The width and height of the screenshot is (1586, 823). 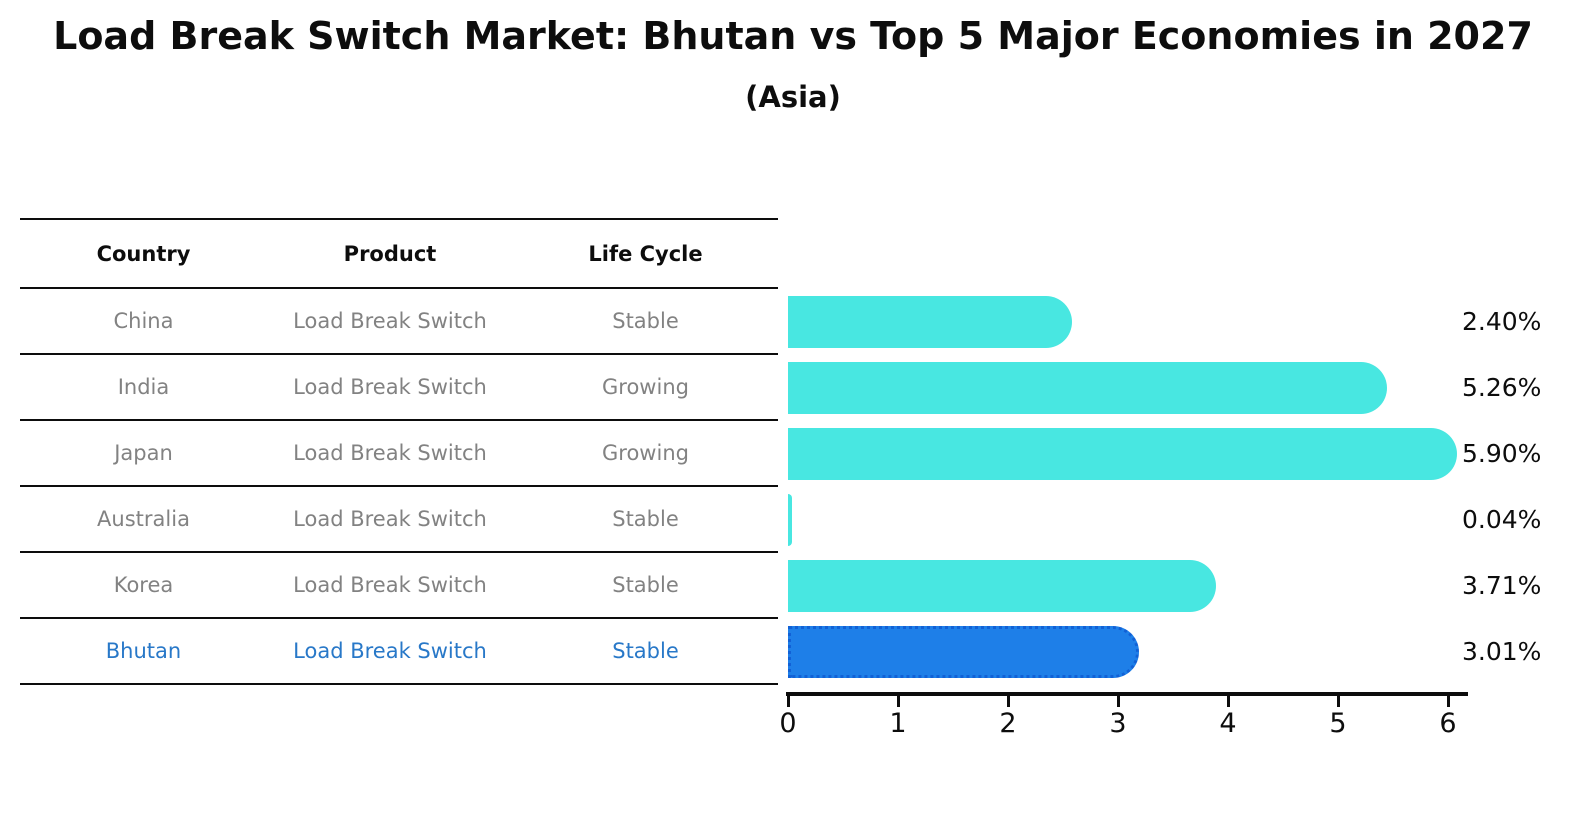 What do you see at coordinates (1122, 454) in the screenshot?
I see `bar-japan` at bounding box center [1122, 454].